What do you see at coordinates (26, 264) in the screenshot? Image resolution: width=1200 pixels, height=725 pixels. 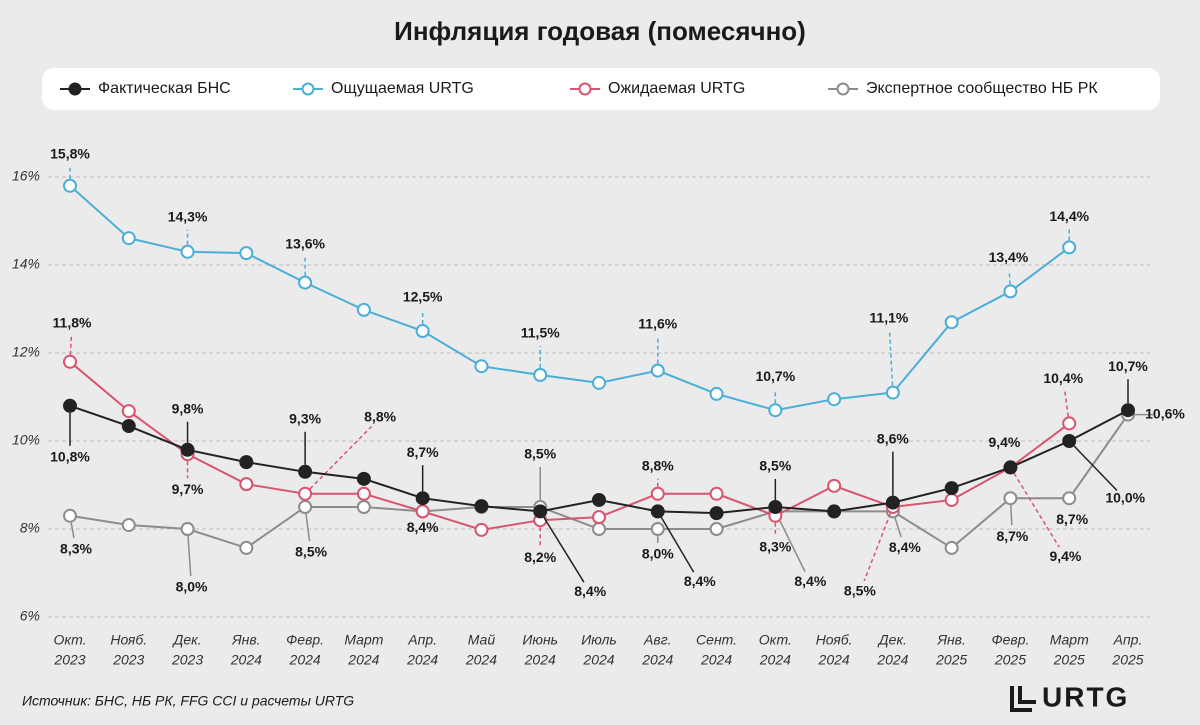 I see `y-tick-label: 14%` at bounding box center [26, 264].